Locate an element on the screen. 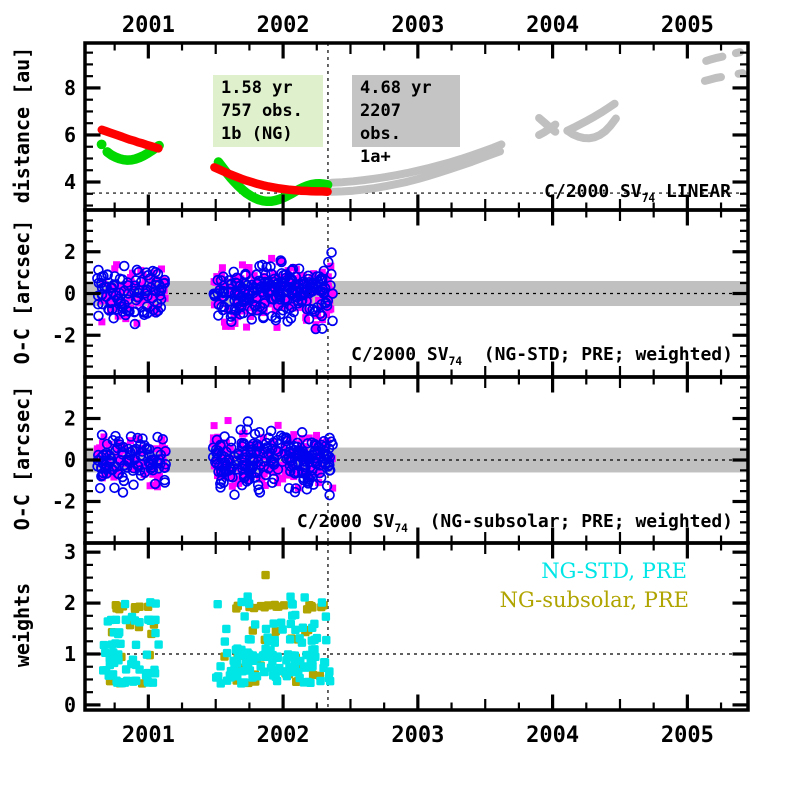 This screenshot has height=797, width=797. open-residuals-cluster1 is located at coordinates (131, 295).